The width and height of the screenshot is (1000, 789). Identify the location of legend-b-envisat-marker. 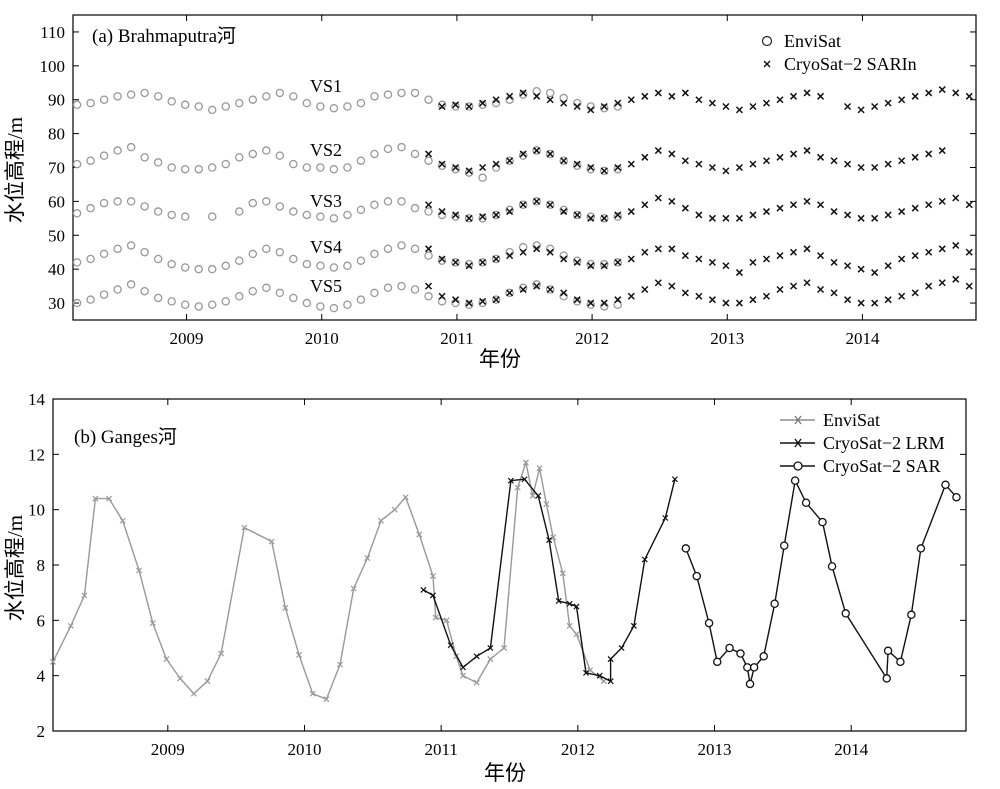
(797, 420).